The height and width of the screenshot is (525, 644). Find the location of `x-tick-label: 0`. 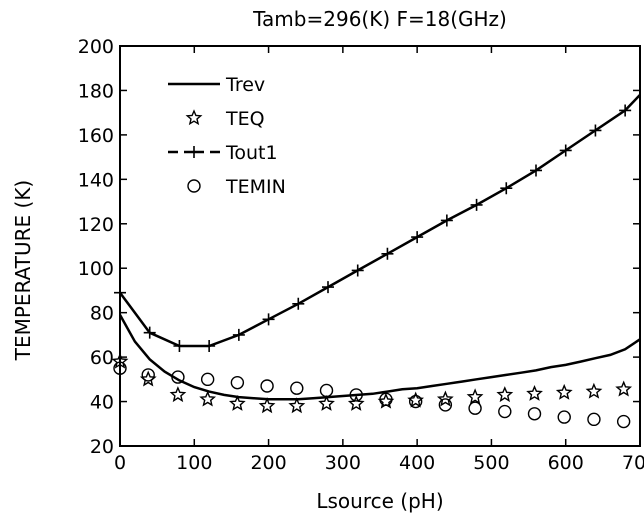

x-tick-label: 0 is located at coordinates (120, 463).